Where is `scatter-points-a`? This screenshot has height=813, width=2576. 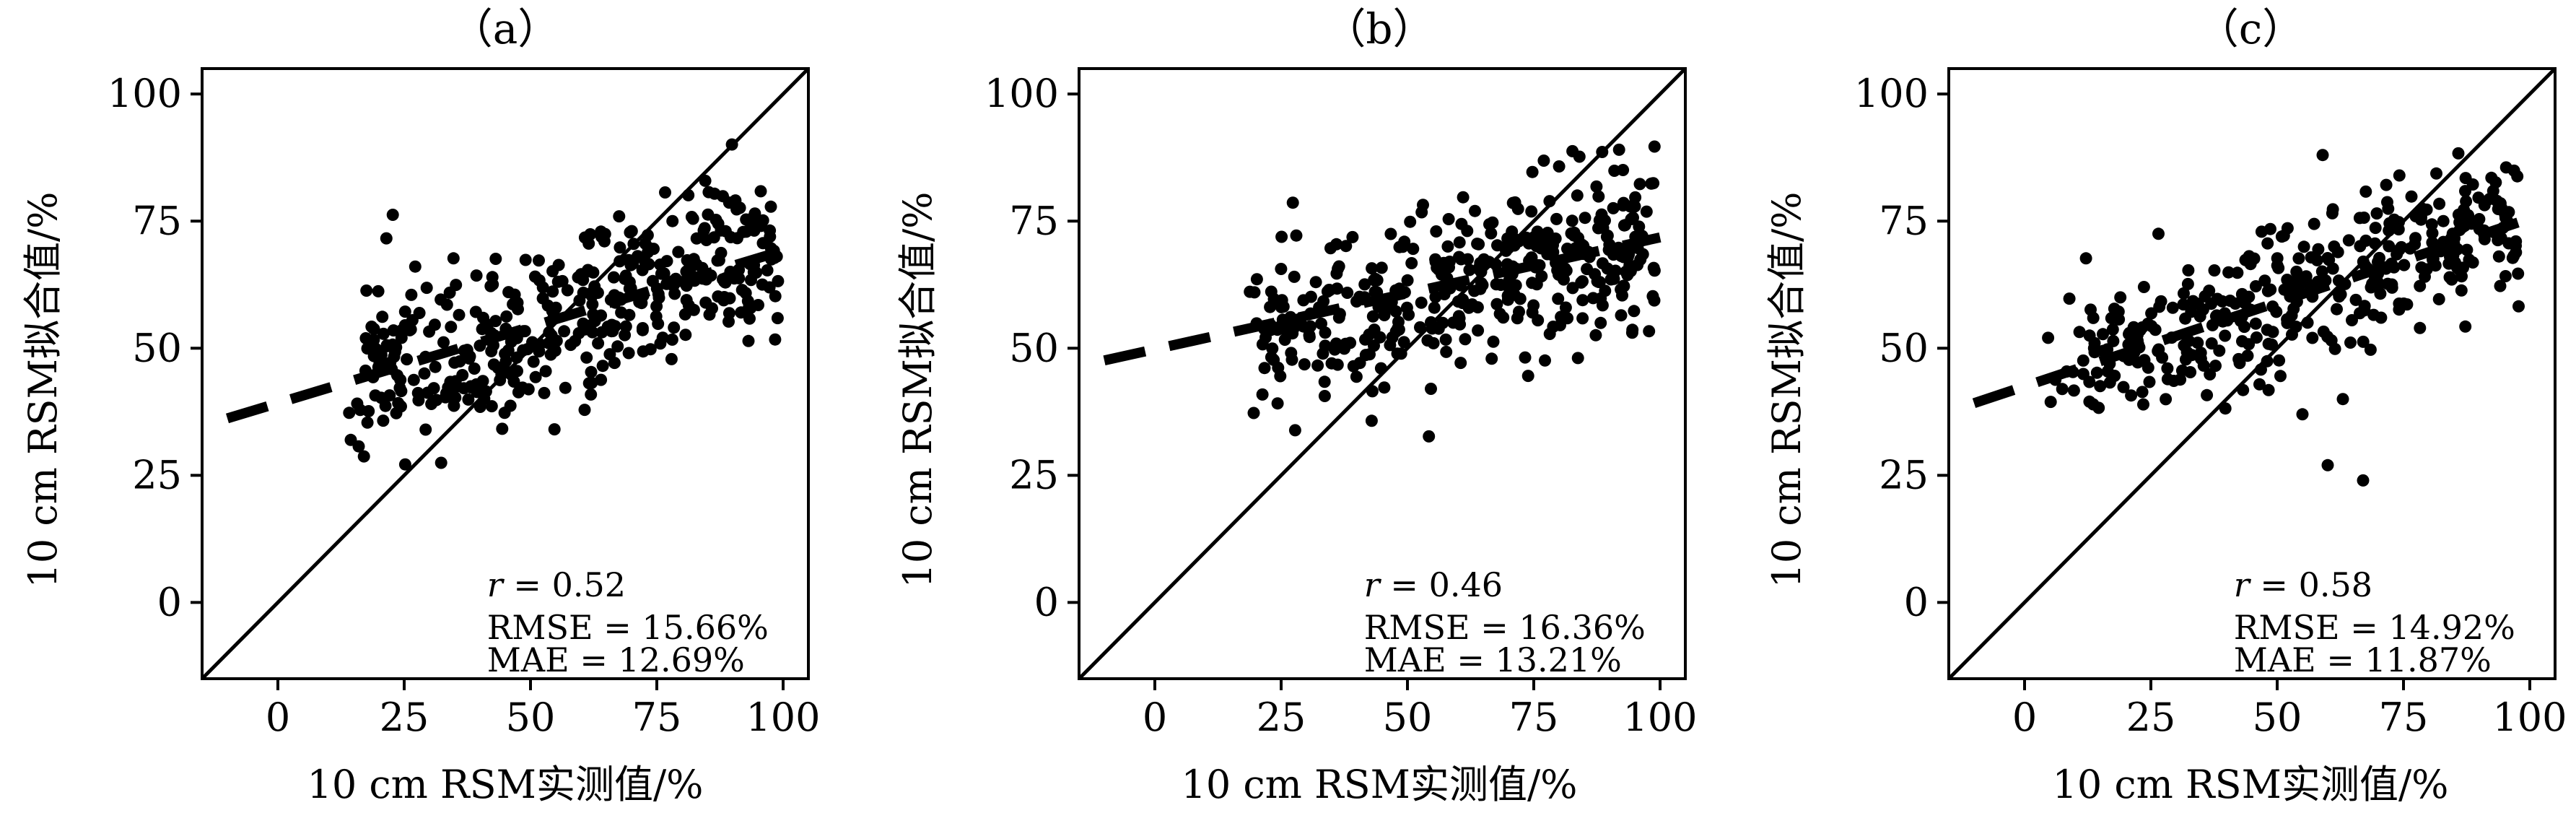 scatter-points-a is located at coordinates (564, 304).